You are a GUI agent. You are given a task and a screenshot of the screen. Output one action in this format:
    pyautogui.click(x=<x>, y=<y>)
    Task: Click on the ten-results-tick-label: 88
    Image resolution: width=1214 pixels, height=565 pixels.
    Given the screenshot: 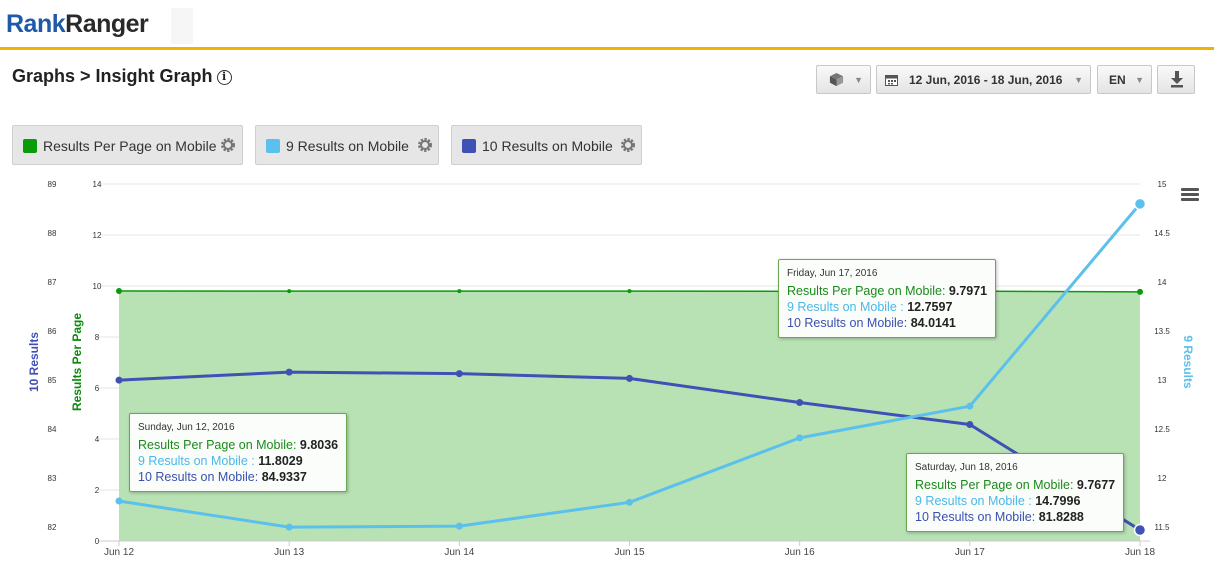 What is the action you would take?
    pyautogui.click(x=52, y=233)
    